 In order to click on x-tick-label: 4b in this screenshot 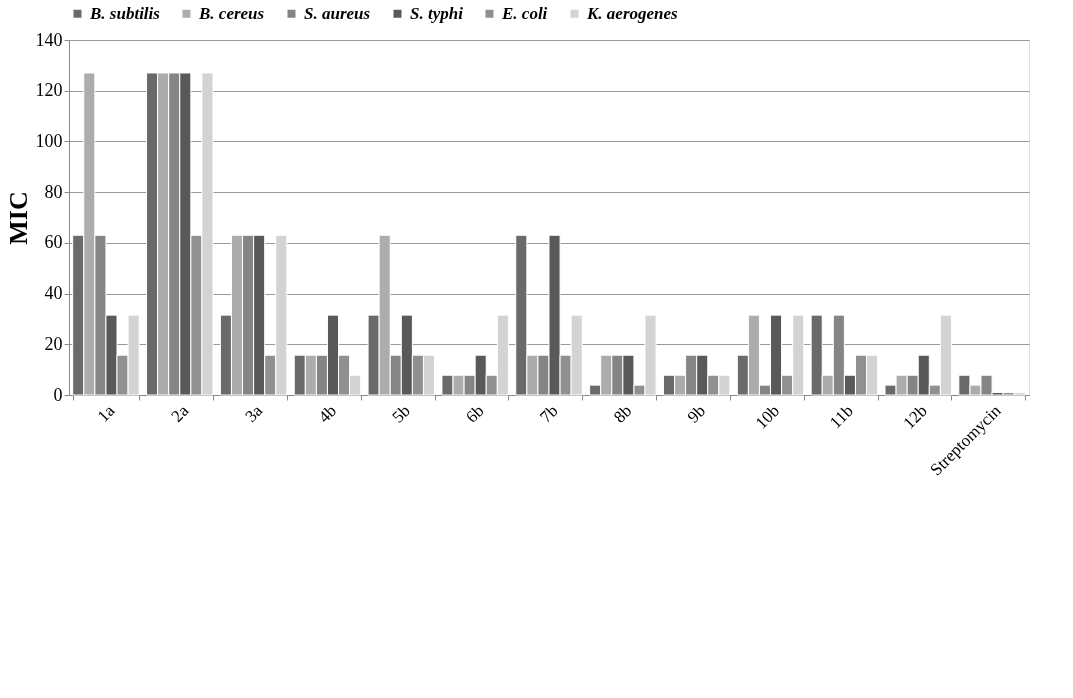, I will do `click(327, 414)`.